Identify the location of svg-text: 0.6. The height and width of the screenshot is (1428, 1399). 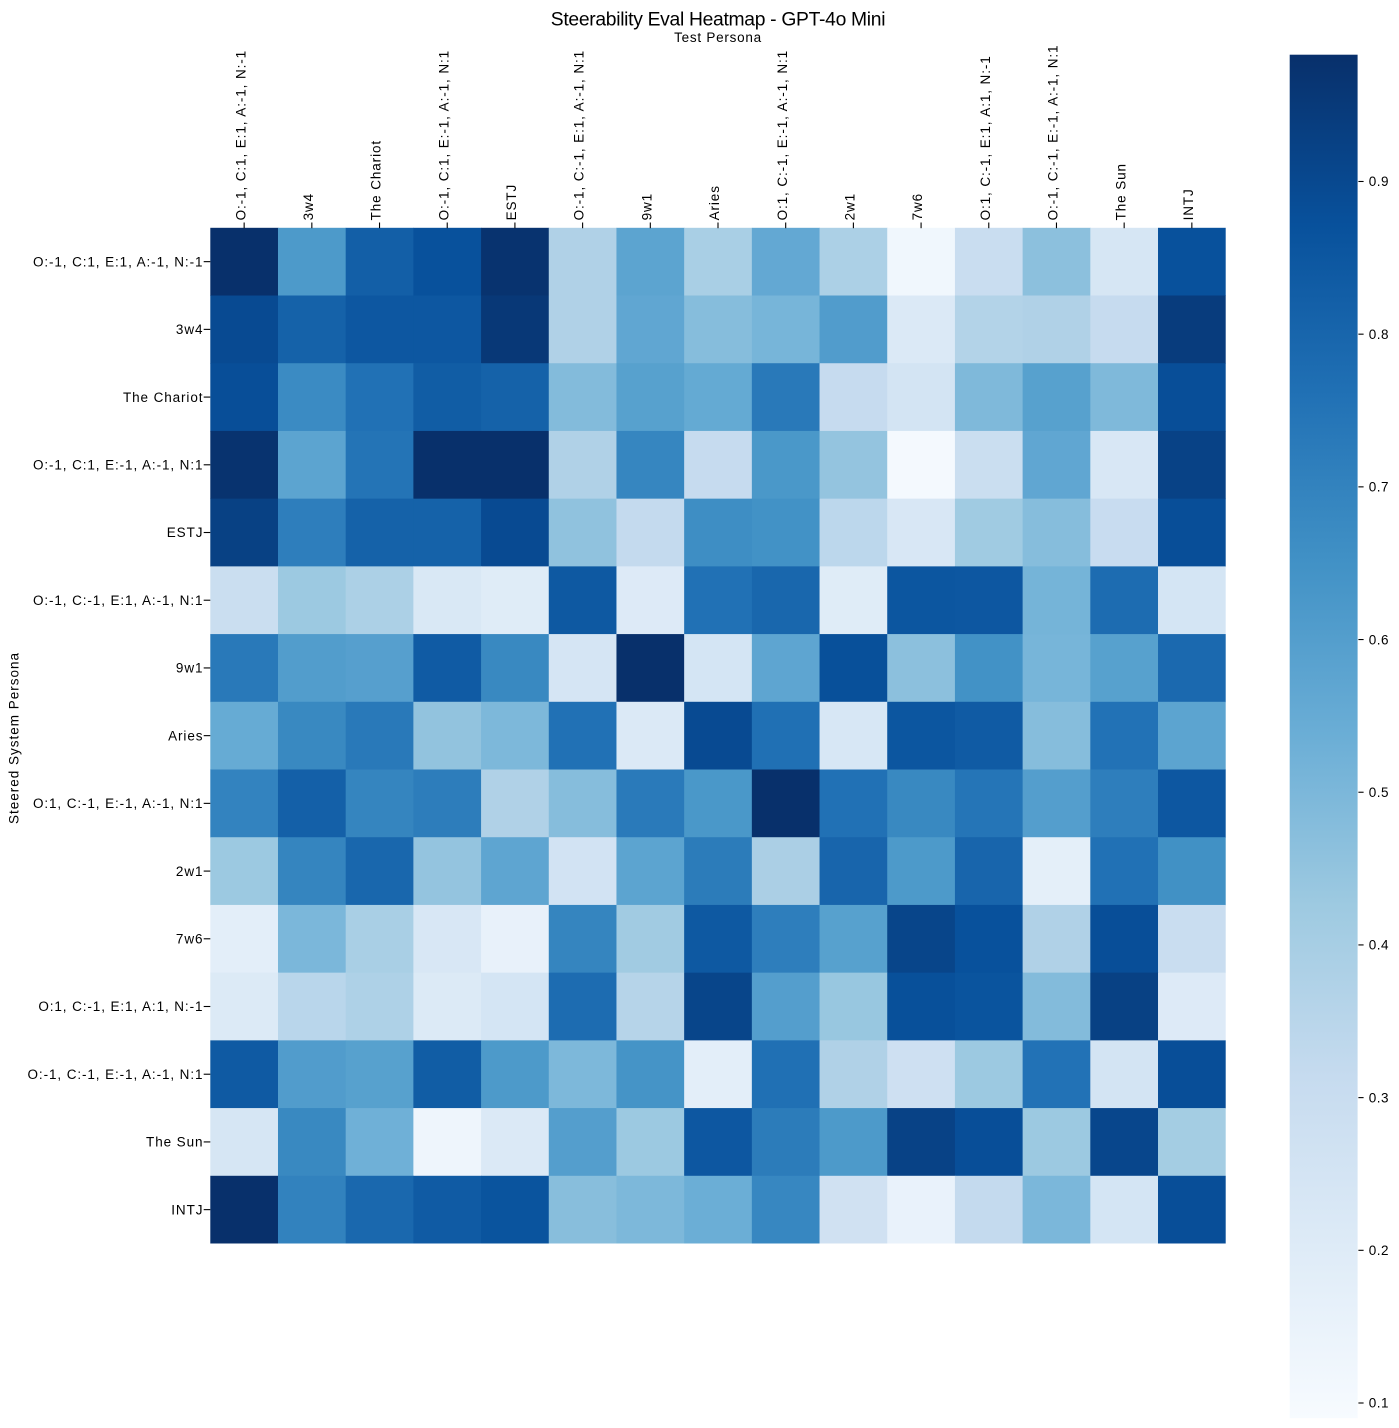
(1379, 639).